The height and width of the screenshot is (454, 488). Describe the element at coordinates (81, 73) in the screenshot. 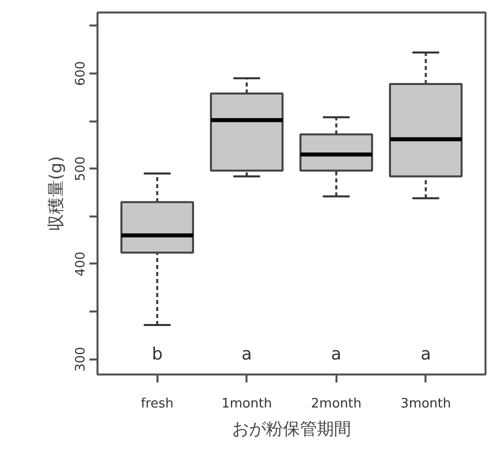

I see `y-tick-label: 600` at that location.